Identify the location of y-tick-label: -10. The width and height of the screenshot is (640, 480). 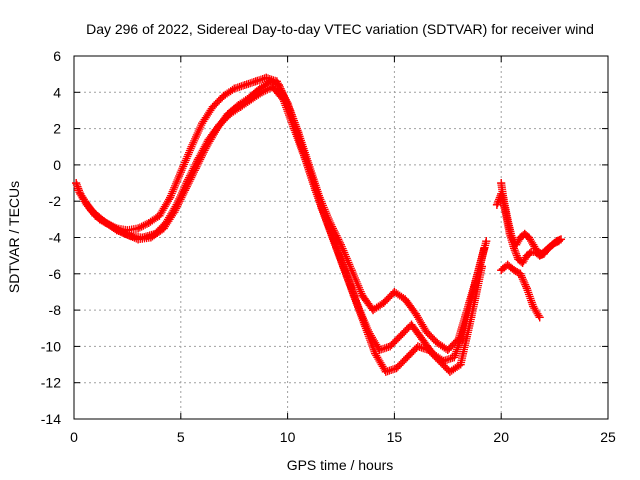
(51, 346).